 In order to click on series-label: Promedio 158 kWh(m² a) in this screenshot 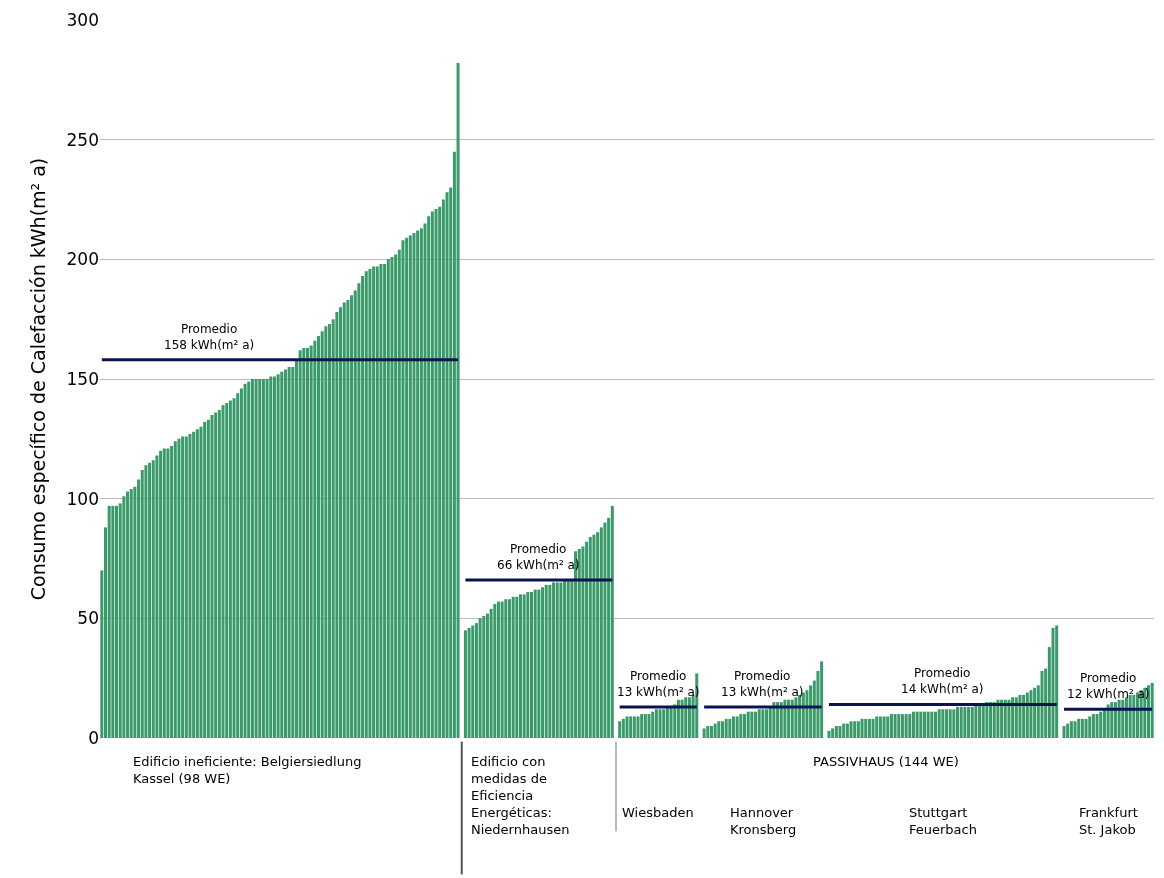, I will do `click(209, 337)`.